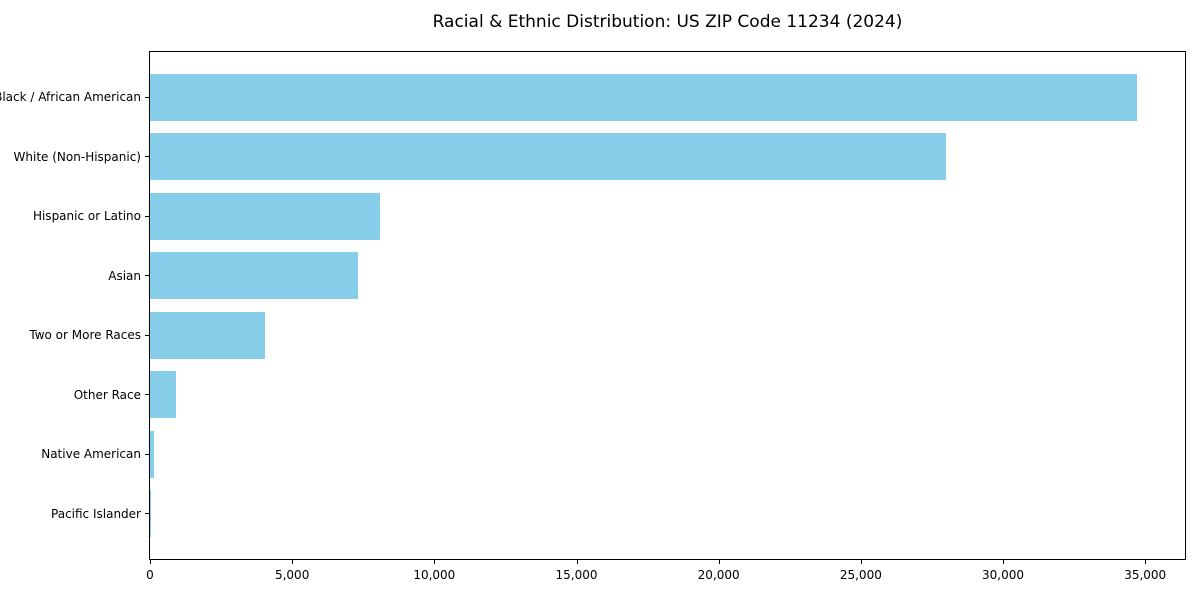 This screenshot has height=600, width=1200. I want to click on y-axis-label: White (Non-Hispanic), so click(77, 156).